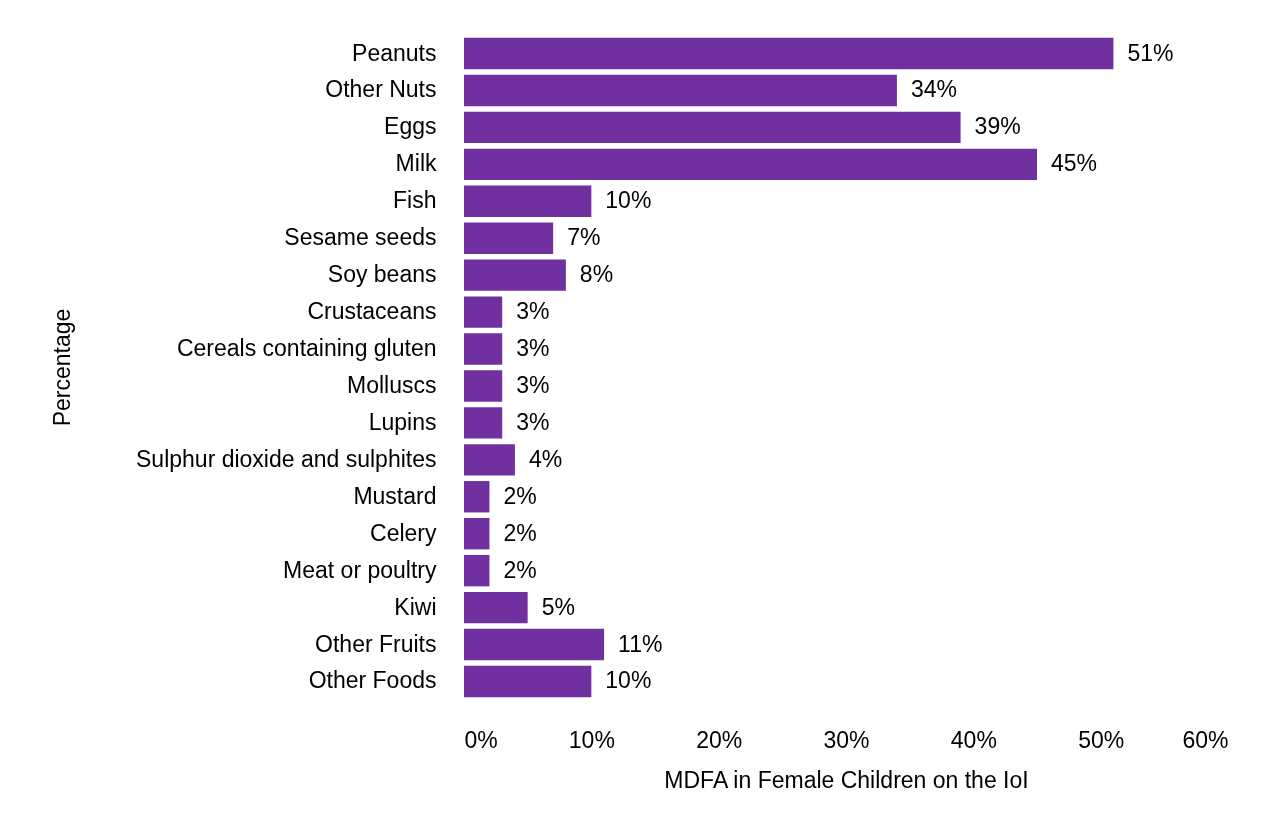 This screenshot has height=828, width=1288. Describe the element at coordinates (596, 274) in the screenshot. I see `data-label: 8%` at that location.